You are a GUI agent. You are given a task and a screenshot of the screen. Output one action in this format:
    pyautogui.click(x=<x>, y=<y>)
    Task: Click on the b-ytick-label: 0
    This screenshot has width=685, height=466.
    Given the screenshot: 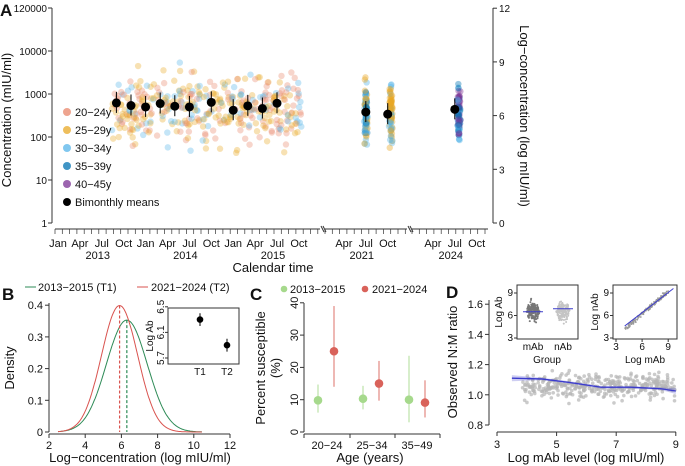 What is the action you would take?
    pyautogui.click(x=40, y=433)
    